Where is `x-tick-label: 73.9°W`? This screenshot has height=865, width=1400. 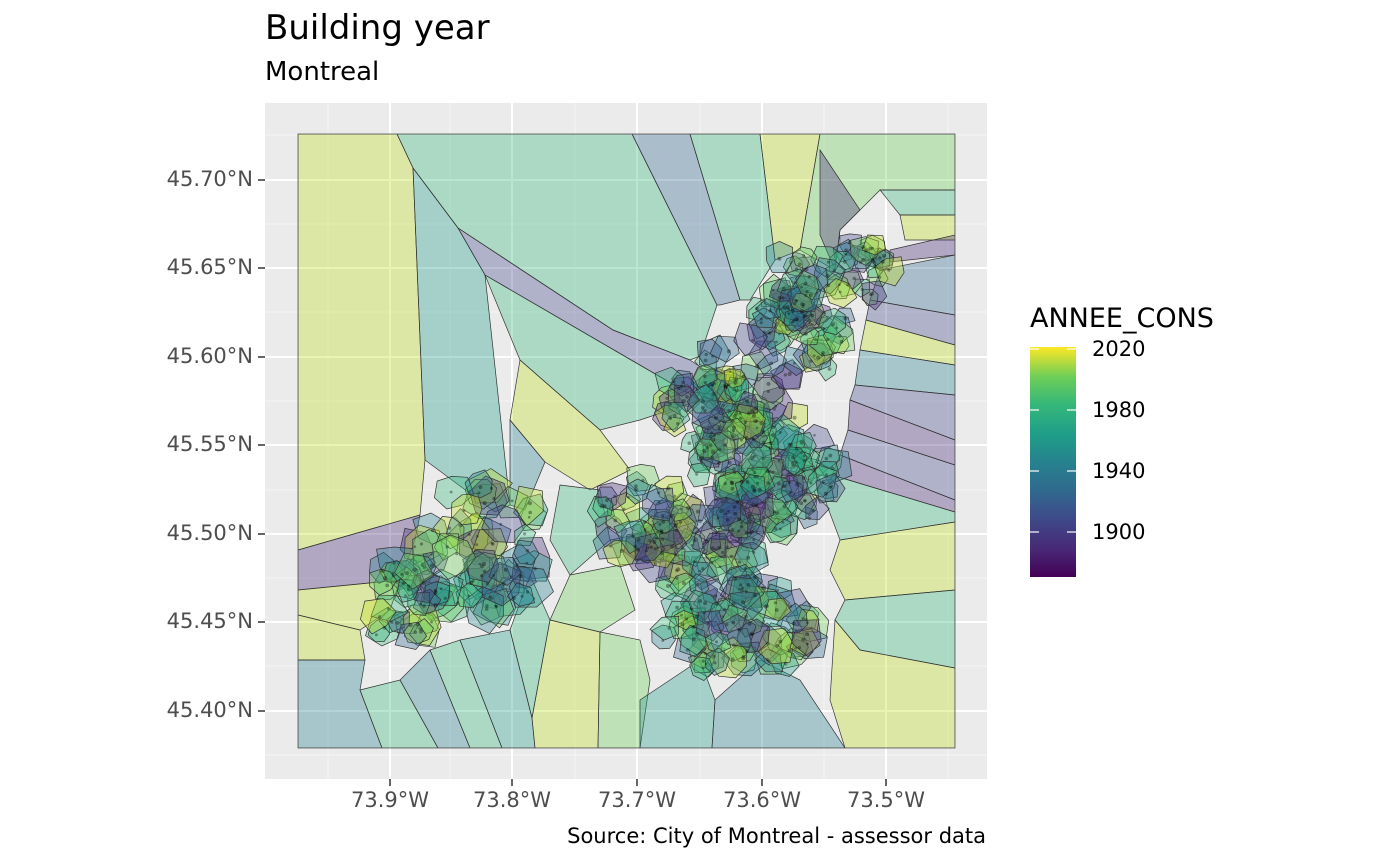
x-tick-label: 73.9°W is located at coordinates (390, 800).